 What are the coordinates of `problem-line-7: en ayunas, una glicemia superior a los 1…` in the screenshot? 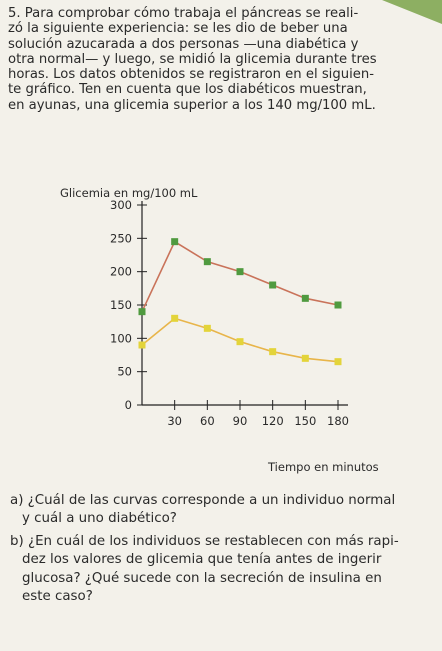 It's located at (192, 105).